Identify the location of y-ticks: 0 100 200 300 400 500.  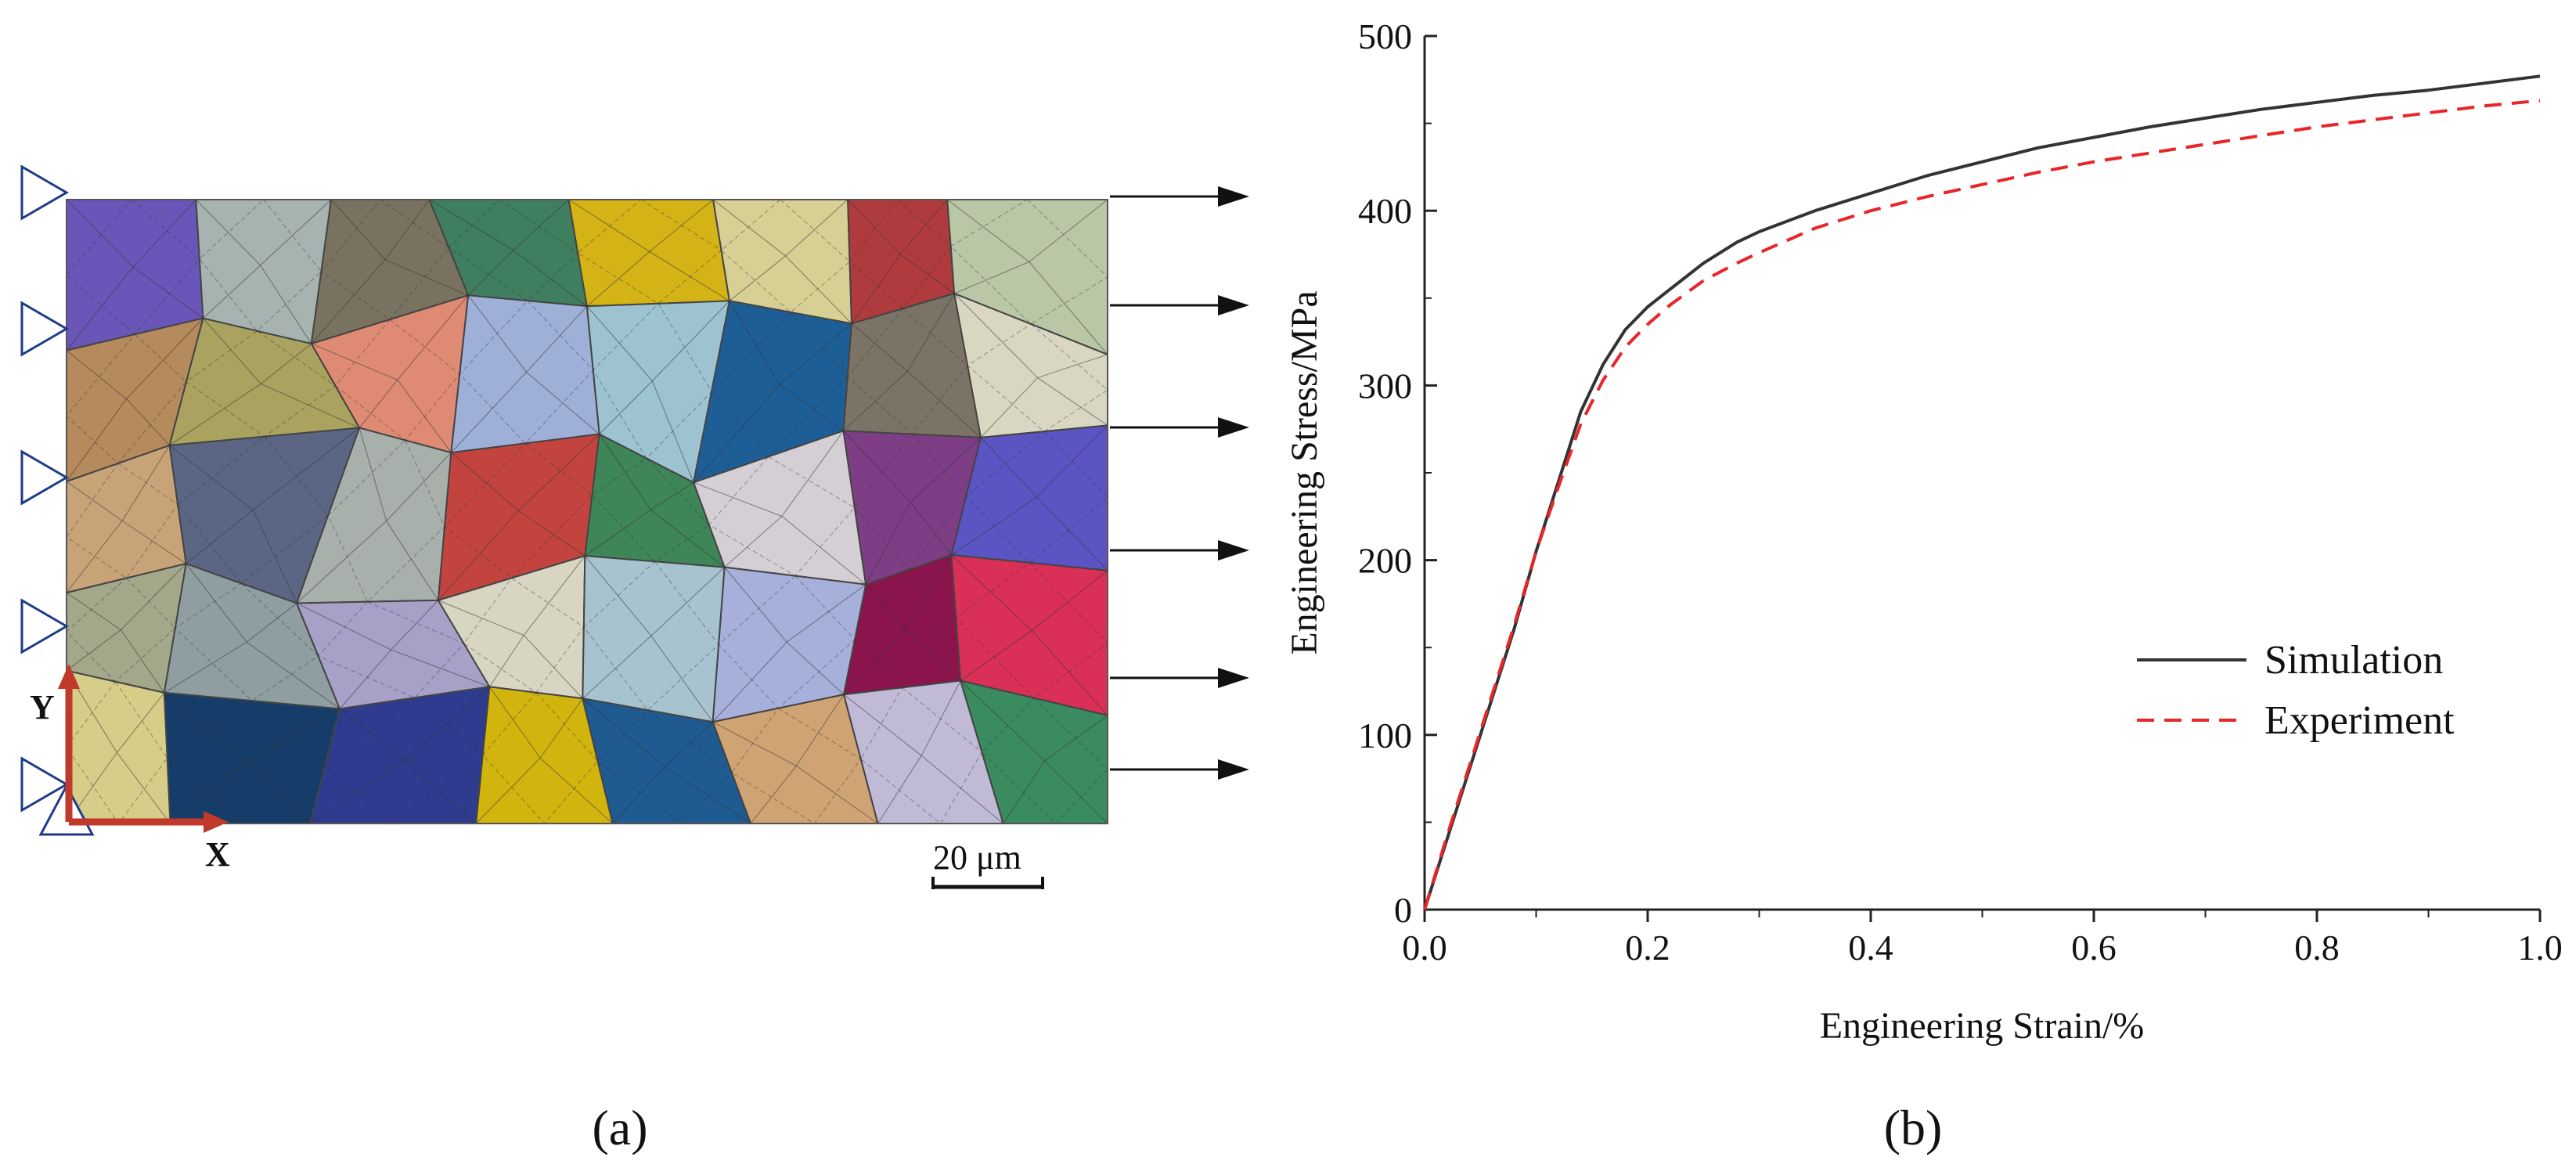
(1397, 473).